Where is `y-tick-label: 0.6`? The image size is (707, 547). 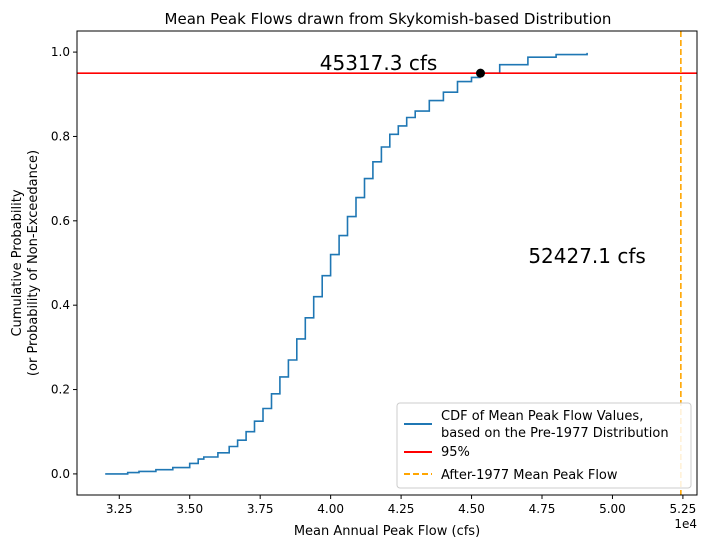 y-tick-label: 0.6 is located at coordinates (60, 221).